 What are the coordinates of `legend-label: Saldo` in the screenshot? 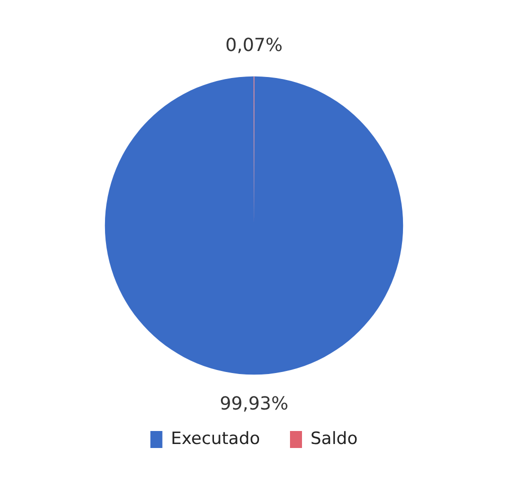 It's located at (334, 438).